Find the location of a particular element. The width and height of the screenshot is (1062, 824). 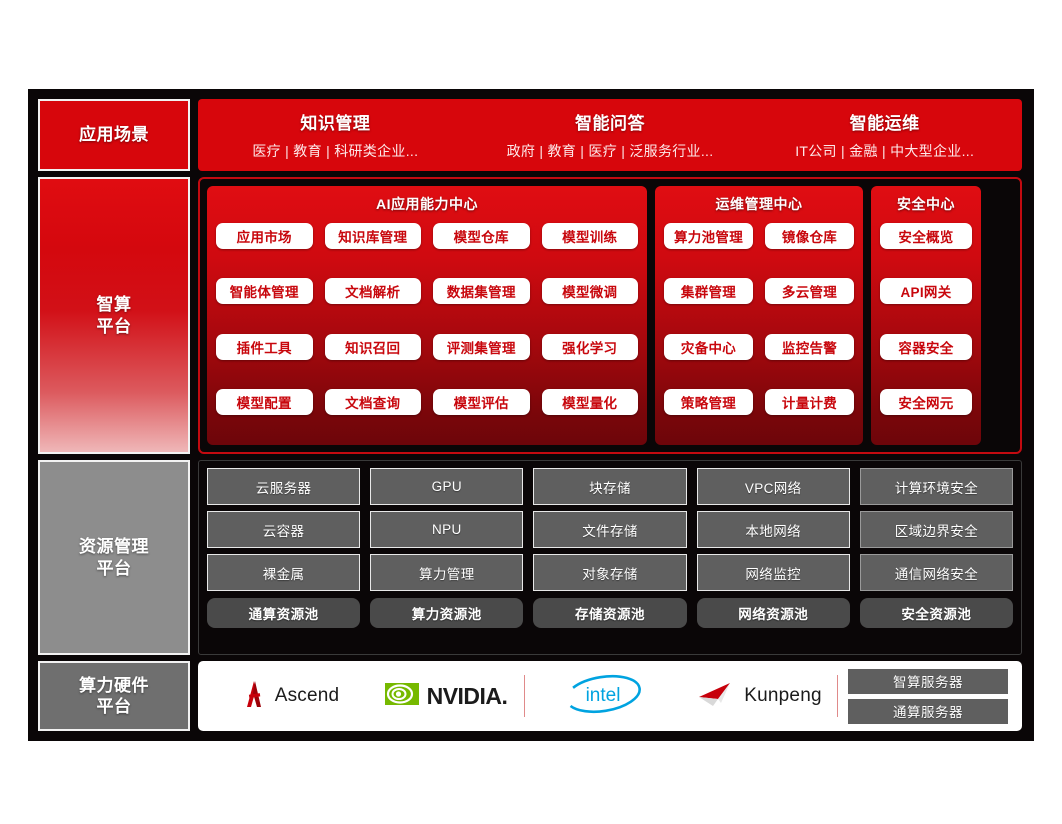

layer-label-smart-computing-platform: 智算 平台 is located at coordinates (114, 315).